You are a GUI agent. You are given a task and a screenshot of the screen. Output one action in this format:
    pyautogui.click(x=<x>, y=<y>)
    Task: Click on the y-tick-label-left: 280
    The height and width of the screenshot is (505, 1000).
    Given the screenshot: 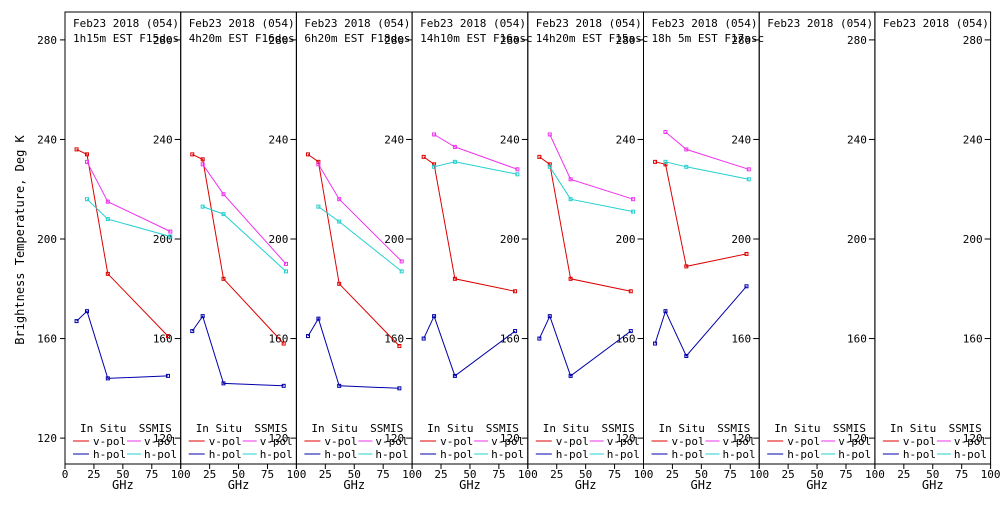 What is the action you would take?
    pyautogui.click(x=47, y=40)
    